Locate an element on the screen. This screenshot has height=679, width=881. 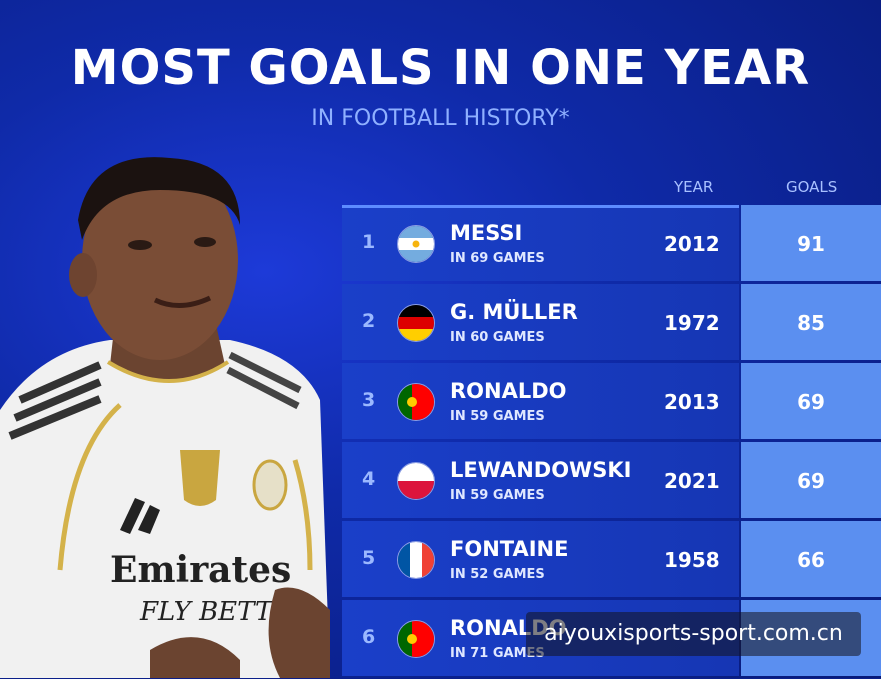
year-value: 1972 is located at coordinates (692, 323).